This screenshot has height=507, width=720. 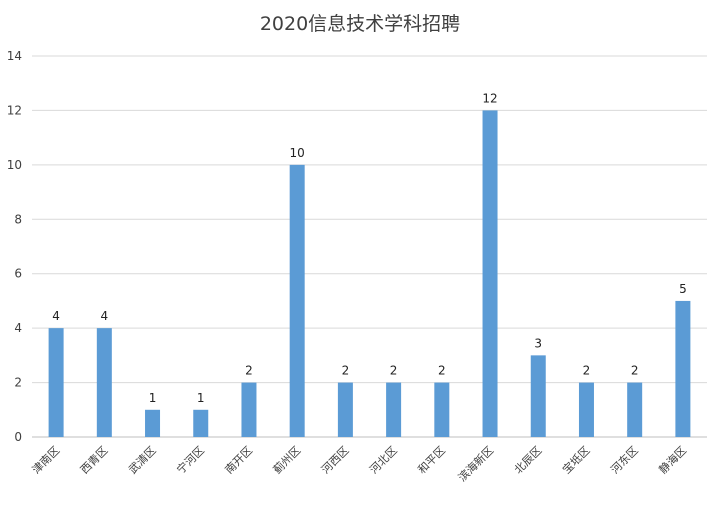 What do you see at coordinates (94, 460) in the screenshot?
I see `category-label: 西青区` at bounding box center [94, 460].